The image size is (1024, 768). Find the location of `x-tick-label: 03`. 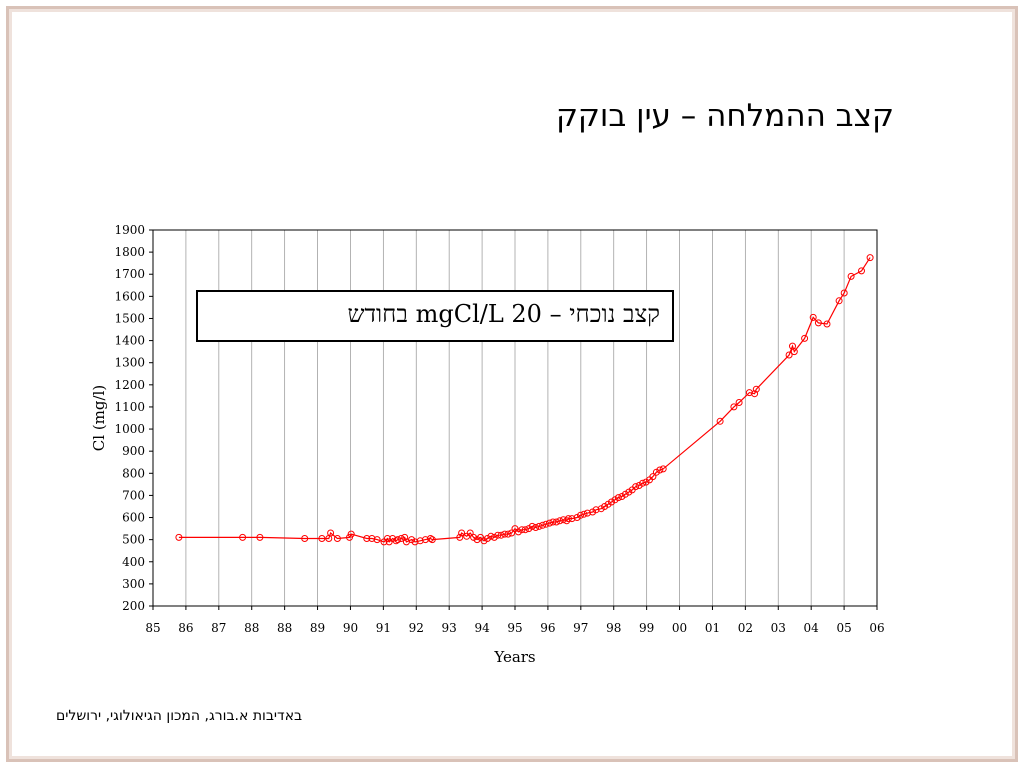

x-tick-label: 03 is located at coordinates (778, 628).